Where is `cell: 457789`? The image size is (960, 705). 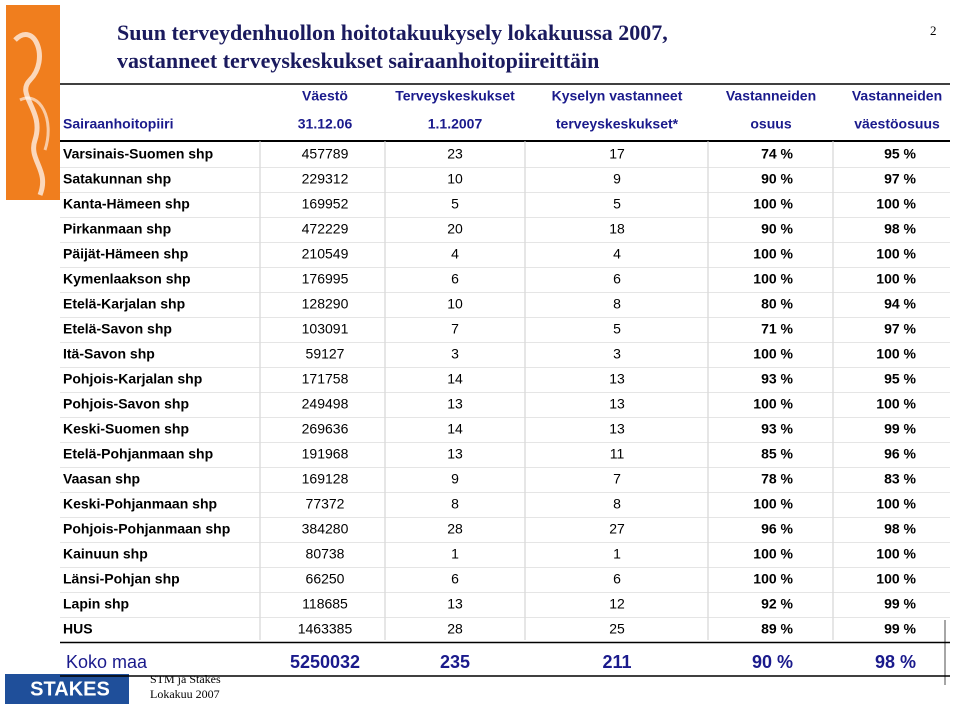 cell: 457789 is located at coordinates (325, 154).